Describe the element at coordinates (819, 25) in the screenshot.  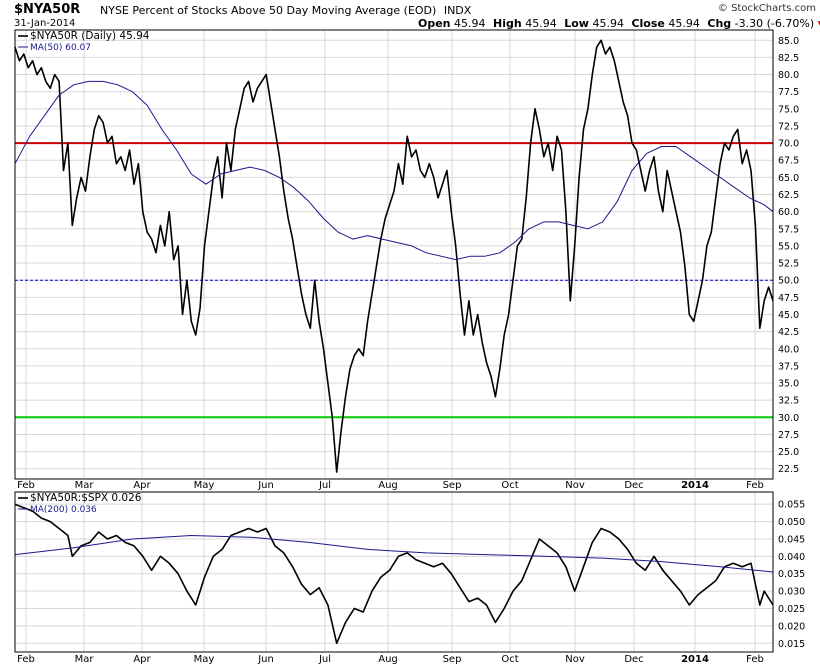
I see `down-arrow-icon: ▼` at that location.